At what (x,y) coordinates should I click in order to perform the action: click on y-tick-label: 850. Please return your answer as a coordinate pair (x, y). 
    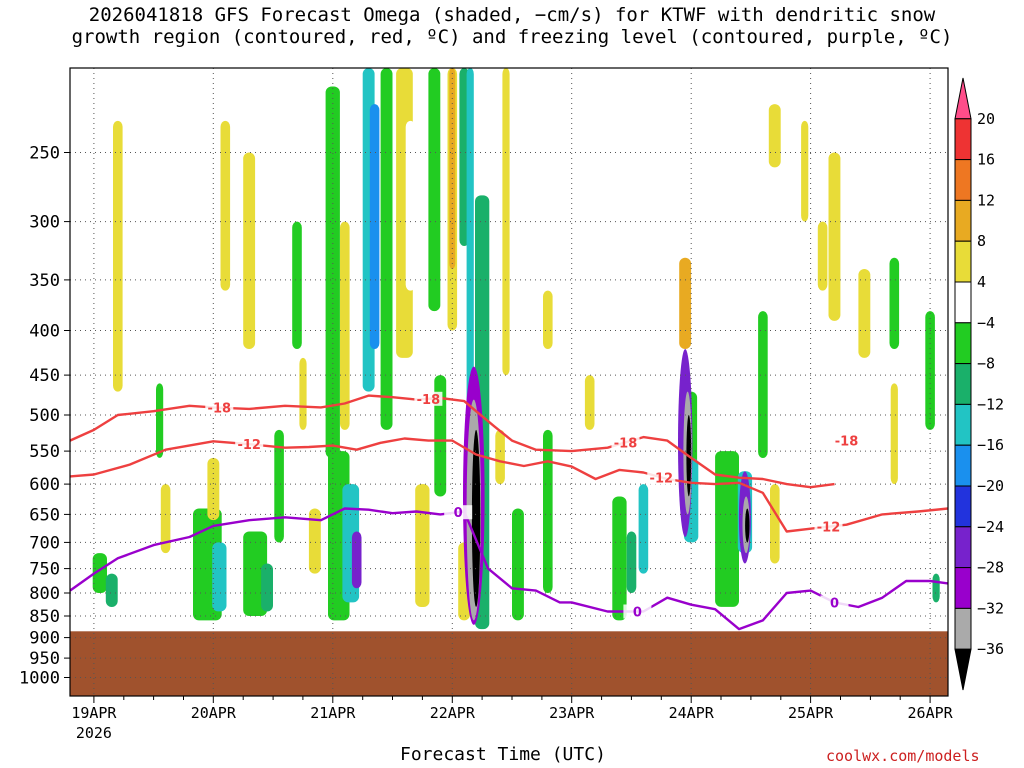
    Looking at the image, I should click on (44, 617).